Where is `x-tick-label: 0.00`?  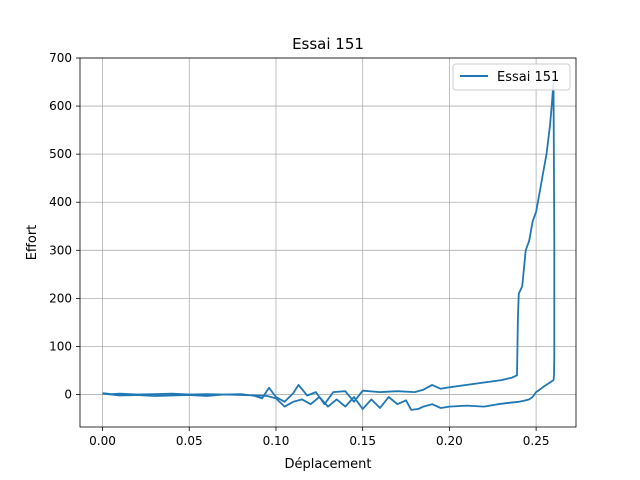 x-tick-label: 0.00 is located at coordinates (102, 441).